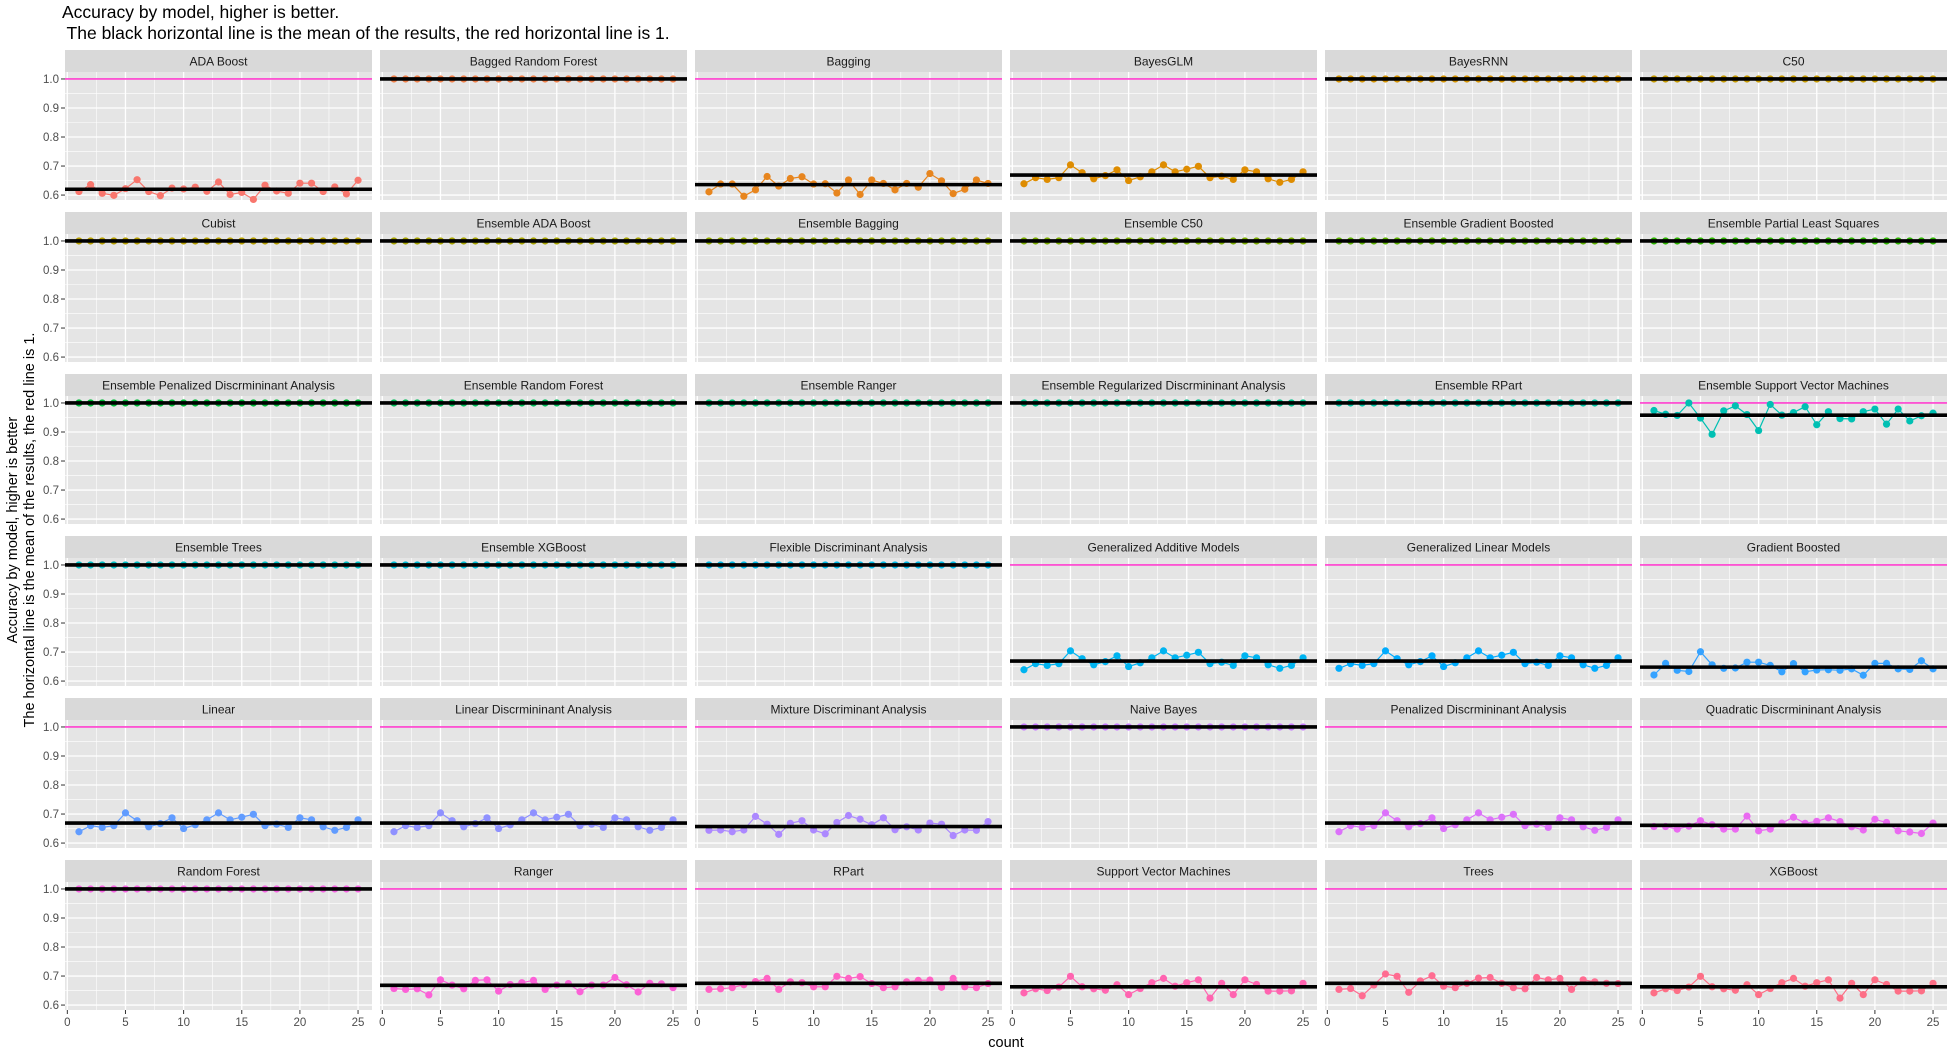  I want to click on facet-title: Ensemble XGBoost, so click(533, 548).